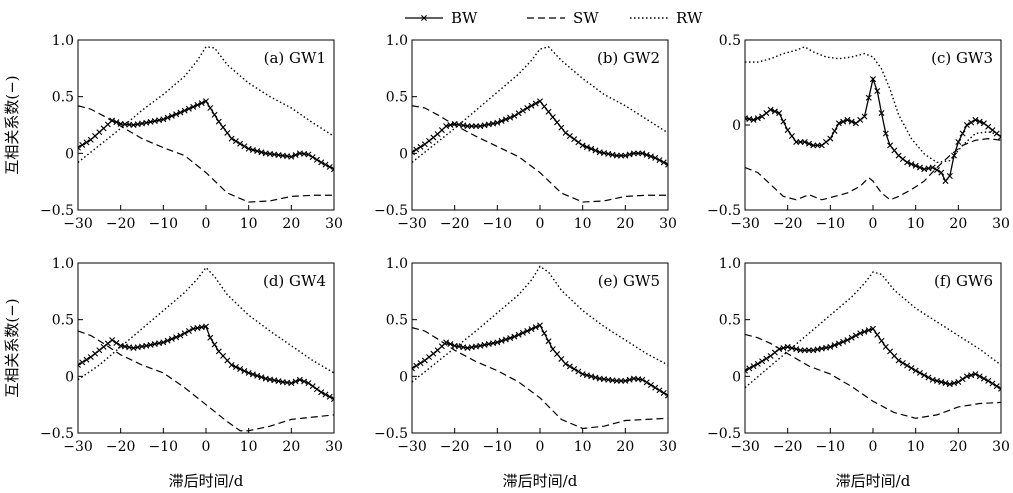  Describe the element at coordinates (334, 224) in the screenshot. I see `x-tick-label: 30` at that location.